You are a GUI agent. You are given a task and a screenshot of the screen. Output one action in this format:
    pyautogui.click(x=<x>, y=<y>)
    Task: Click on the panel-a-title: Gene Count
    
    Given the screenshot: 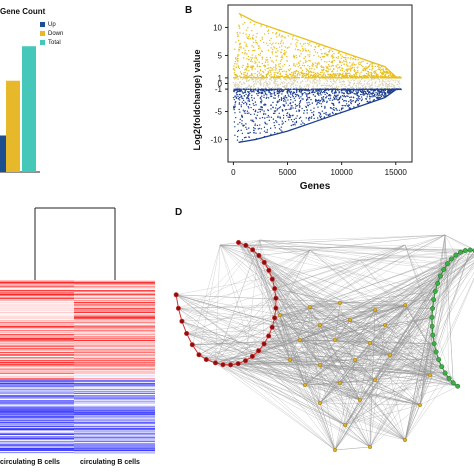 What is the action you would take?
    pyautogui.click(x=23, y=11)
    